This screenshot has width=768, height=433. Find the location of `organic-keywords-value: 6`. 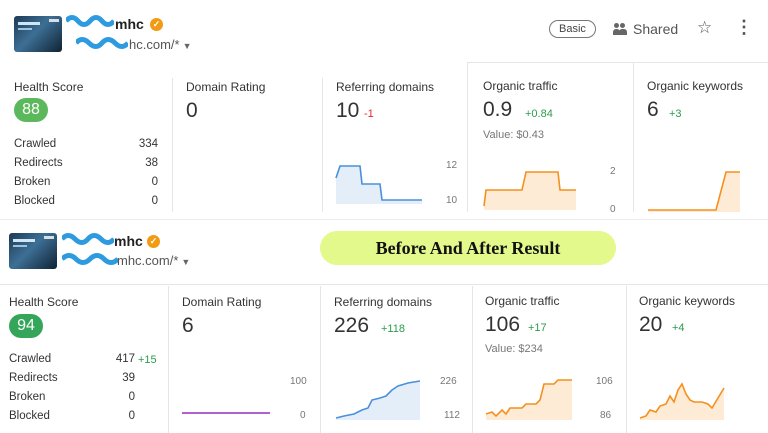

organic-keywords-value: 6 is located at coordinates (653, 109).